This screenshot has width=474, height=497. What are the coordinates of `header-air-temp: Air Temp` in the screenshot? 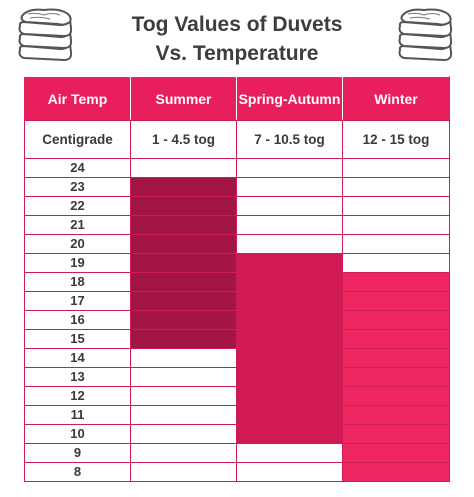 It's located at (77, 98).